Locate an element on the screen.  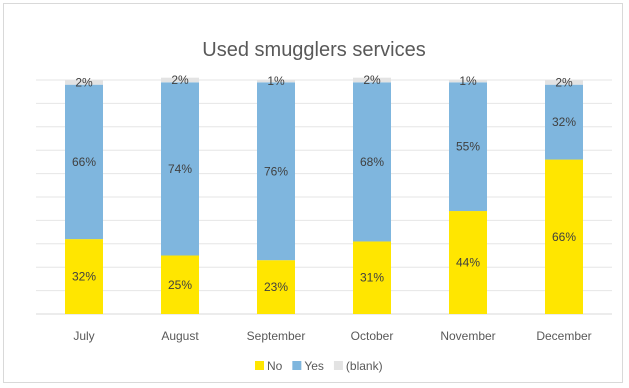
x-tick-label: October is located at coordinates (372, 336).